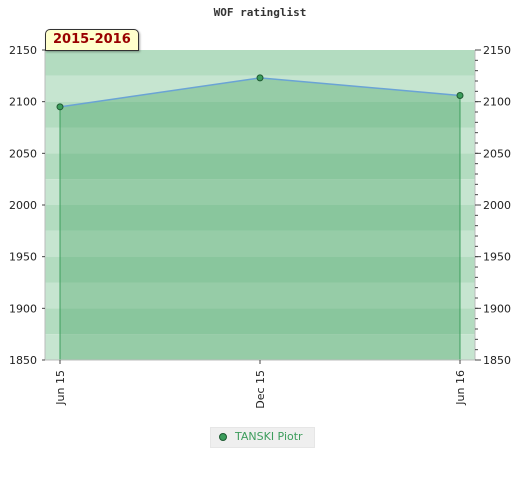 Image resolution: width=520 pixels, height=480 pixels. I want to click on y-tick-label-left: 1900, so click(23, 308).